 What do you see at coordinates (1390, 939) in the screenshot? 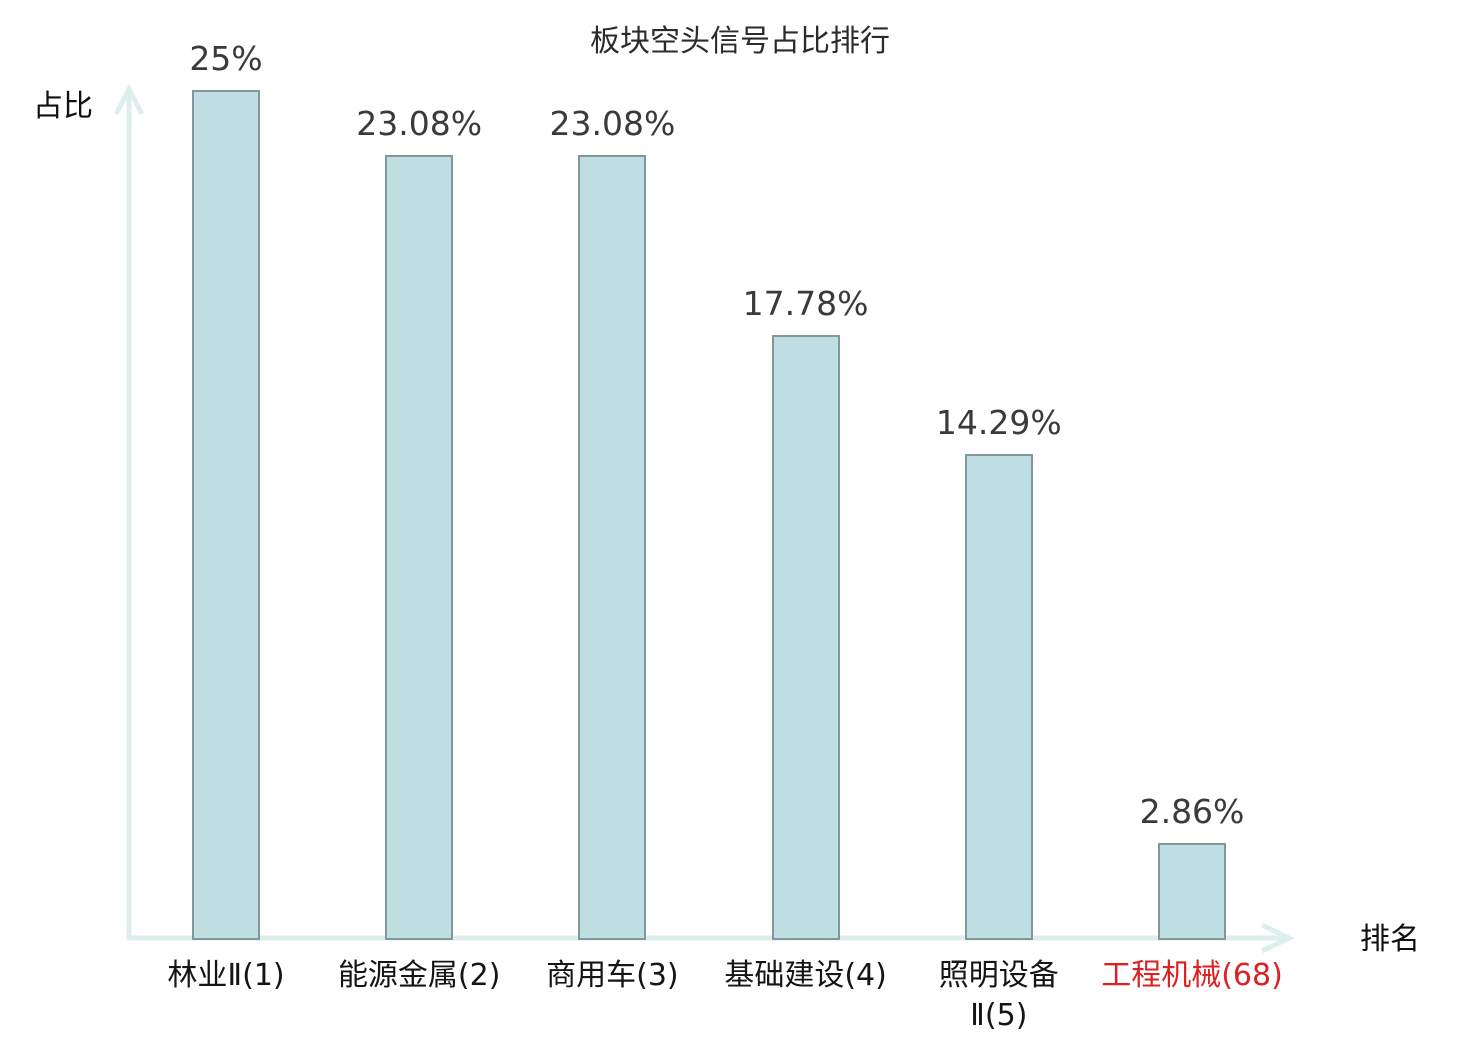
I see `x-axis-label: 排名` at bounding box center [1390, 939].